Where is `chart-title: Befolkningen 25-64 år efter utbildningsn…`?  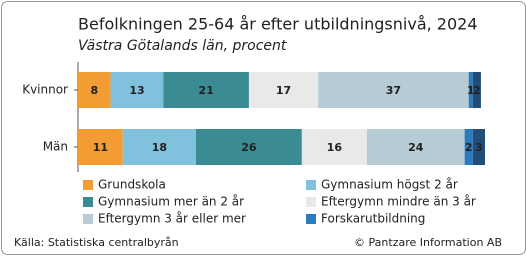 chart-title: Befolkningen 25-64 år efter utbildningsn… is located at coordinates (278, 24).